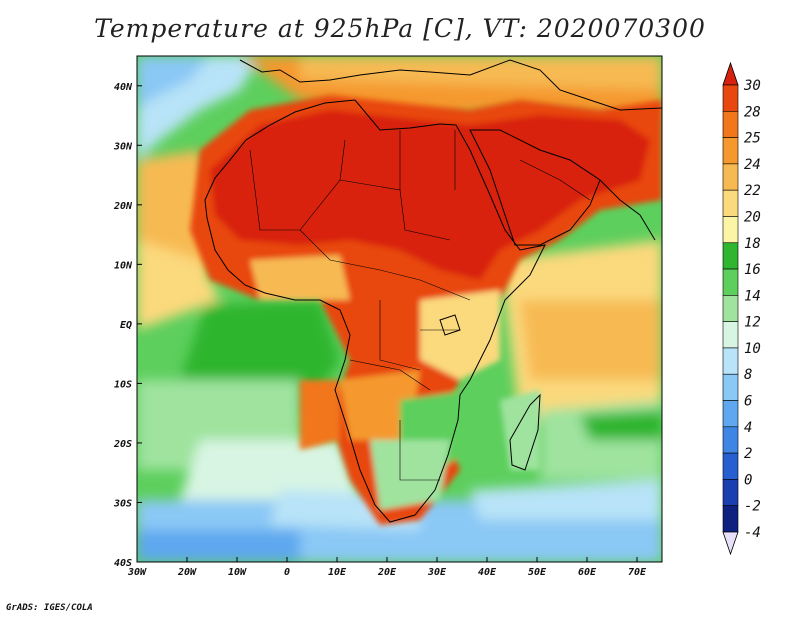 This screenshot has width=800, height=618. I want to click on lat-tick-label: 20N, so click(123, 206).